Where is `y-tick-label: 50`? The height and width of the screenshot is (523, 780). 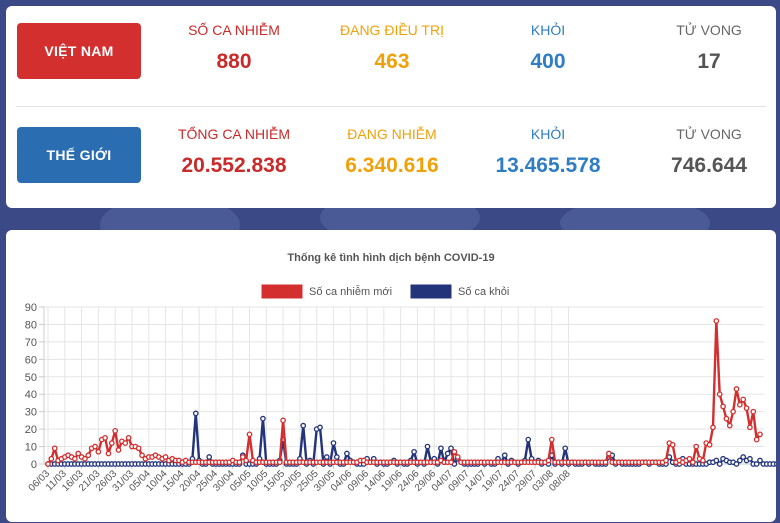 y-tick-label: 50 is located at coordinates (31, 378).